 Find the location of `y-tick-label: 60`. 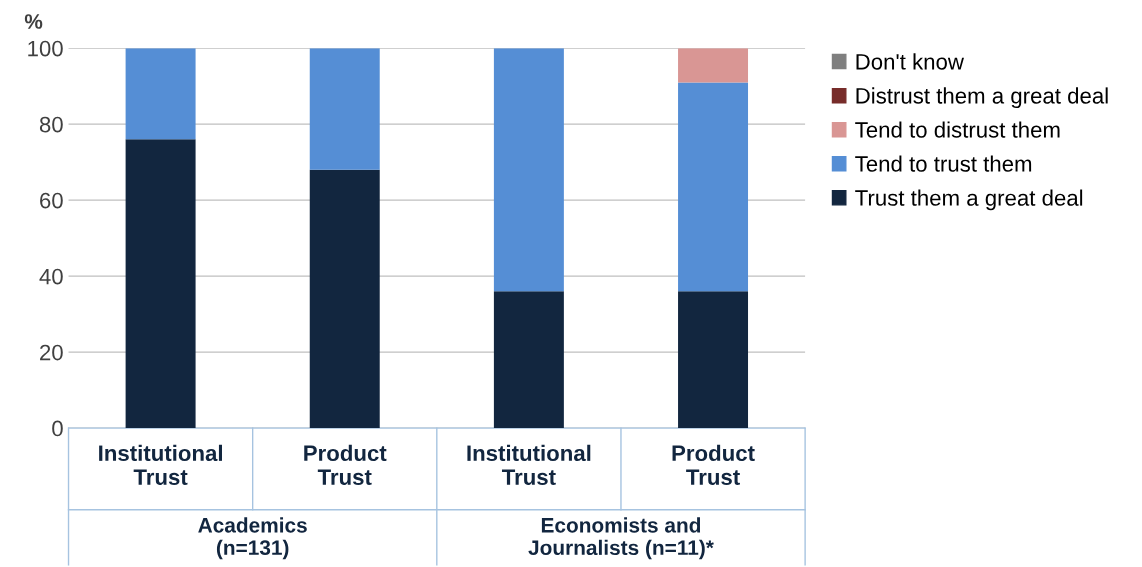

y-tick-label: 60 is located at coordinates (51, 200).